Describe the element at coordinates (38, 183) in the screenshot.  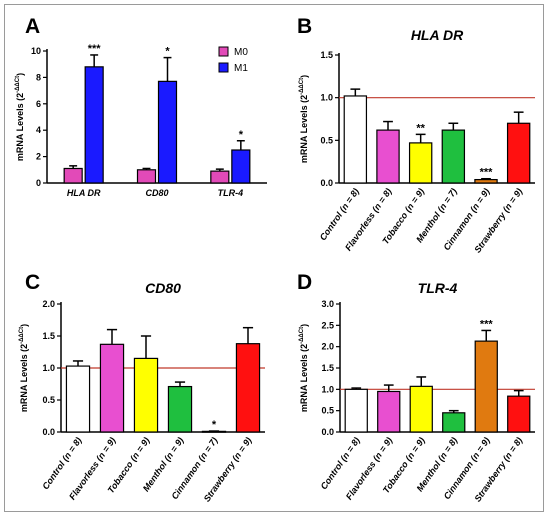
I see `y-tick-label: 0` at that location.